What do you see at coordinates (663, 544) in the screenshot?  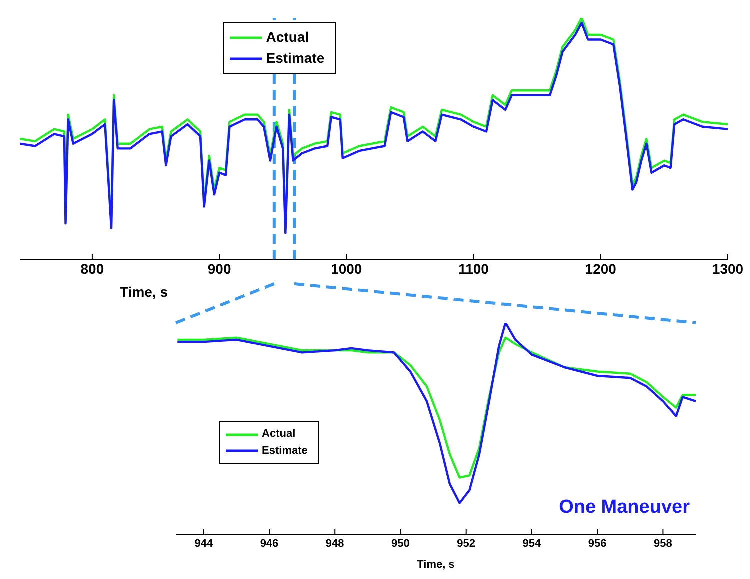 I see `x-tick-label: 958` at bounding box center [663, 544].